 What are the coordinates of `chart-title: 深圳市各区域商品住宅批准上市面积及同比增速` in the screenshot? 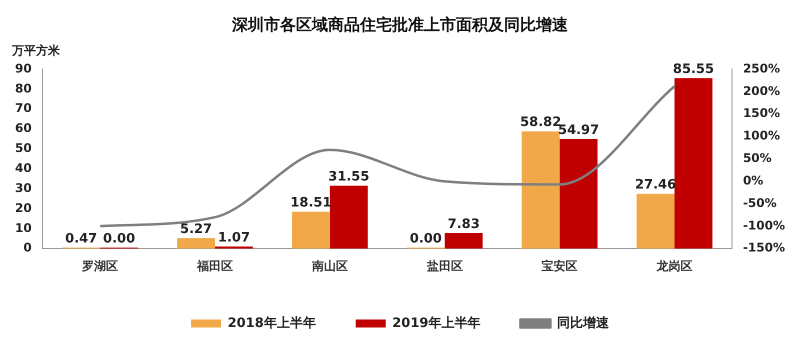 It's located at (400, 24).